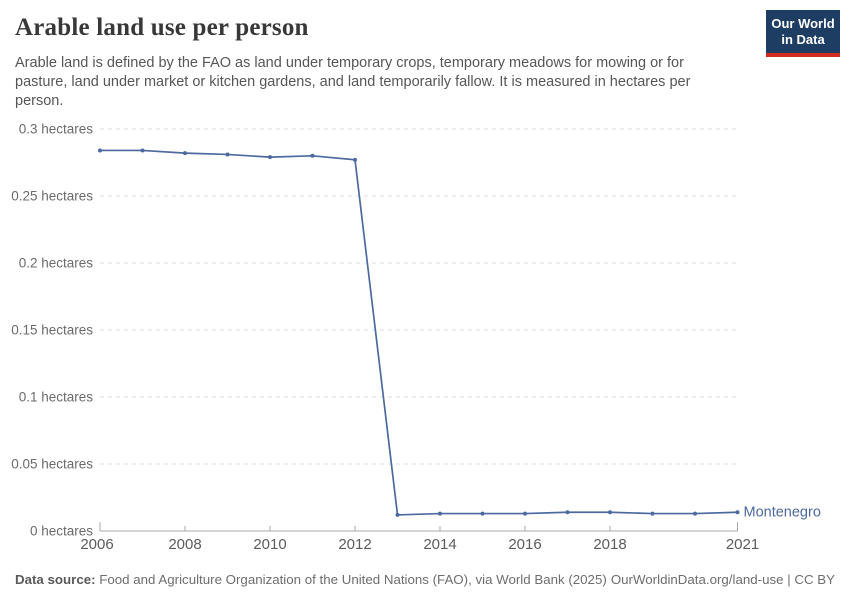 The image size is (850, 600). What do you see at coordinates (184, 544) in the screenshot?
I see `x-axis-label: 2008` at bounding box center [184, 544].